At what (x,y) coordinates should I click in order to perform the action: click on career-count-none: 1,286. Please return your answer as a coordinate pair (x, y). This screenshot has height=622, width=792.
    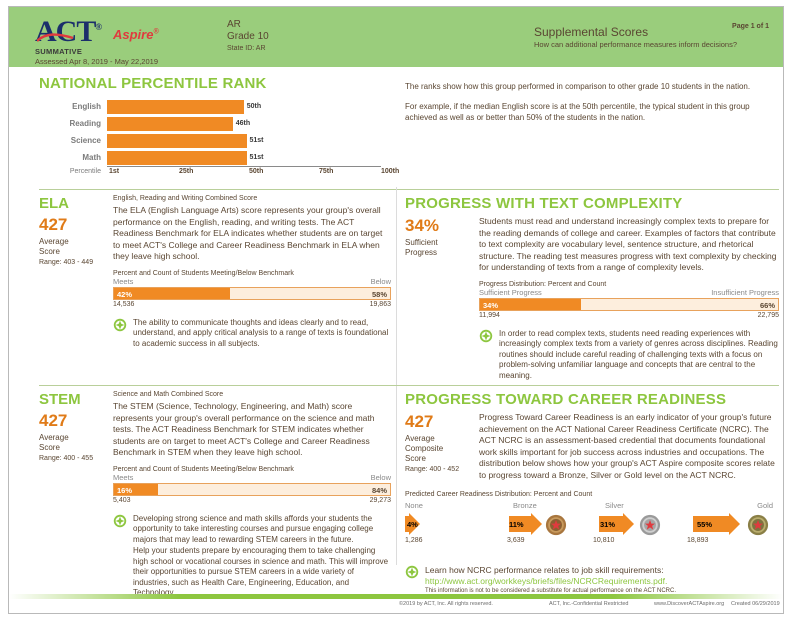
    Looking at the image, I should click on (414, 540).